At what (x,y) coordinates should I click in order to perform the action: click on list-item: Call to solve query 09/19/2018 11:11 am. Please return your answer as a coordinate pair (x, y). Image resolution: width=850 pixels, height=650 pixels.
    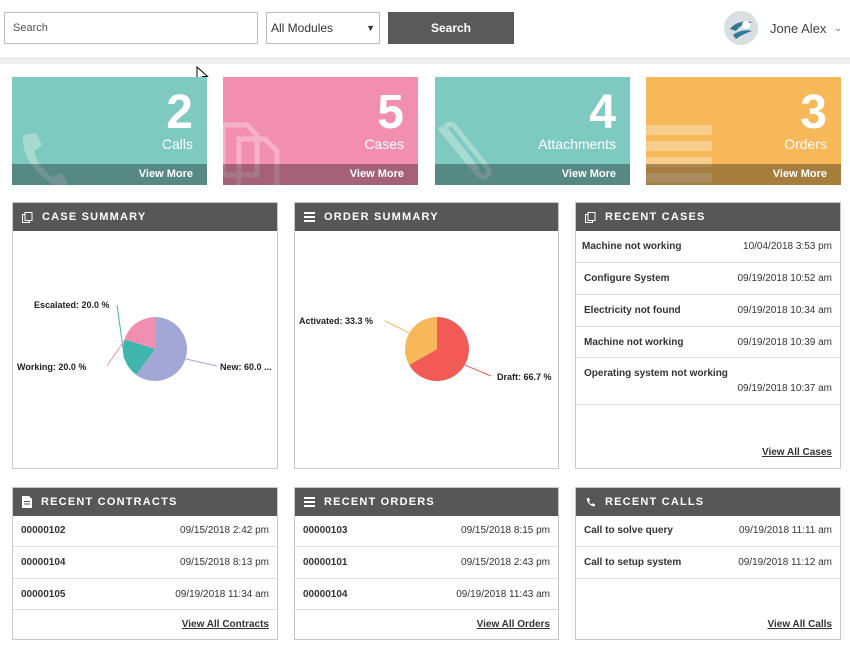
    Looking at the image, I should click on (708, 531).